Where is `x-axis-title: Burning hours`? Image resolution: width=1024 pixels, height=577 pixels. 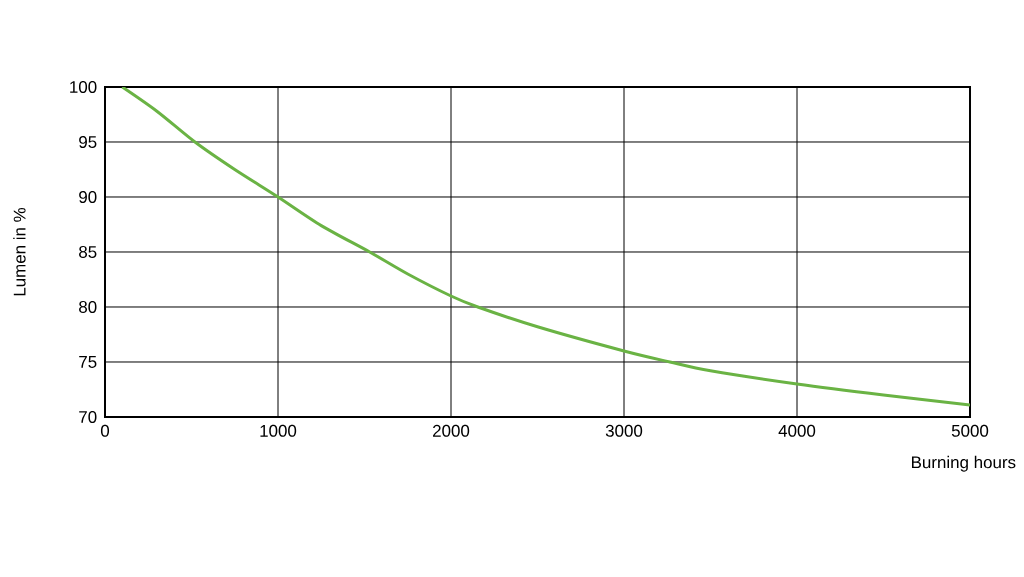 x-axis-title: Burning hours is located at coordinates (964, 463).